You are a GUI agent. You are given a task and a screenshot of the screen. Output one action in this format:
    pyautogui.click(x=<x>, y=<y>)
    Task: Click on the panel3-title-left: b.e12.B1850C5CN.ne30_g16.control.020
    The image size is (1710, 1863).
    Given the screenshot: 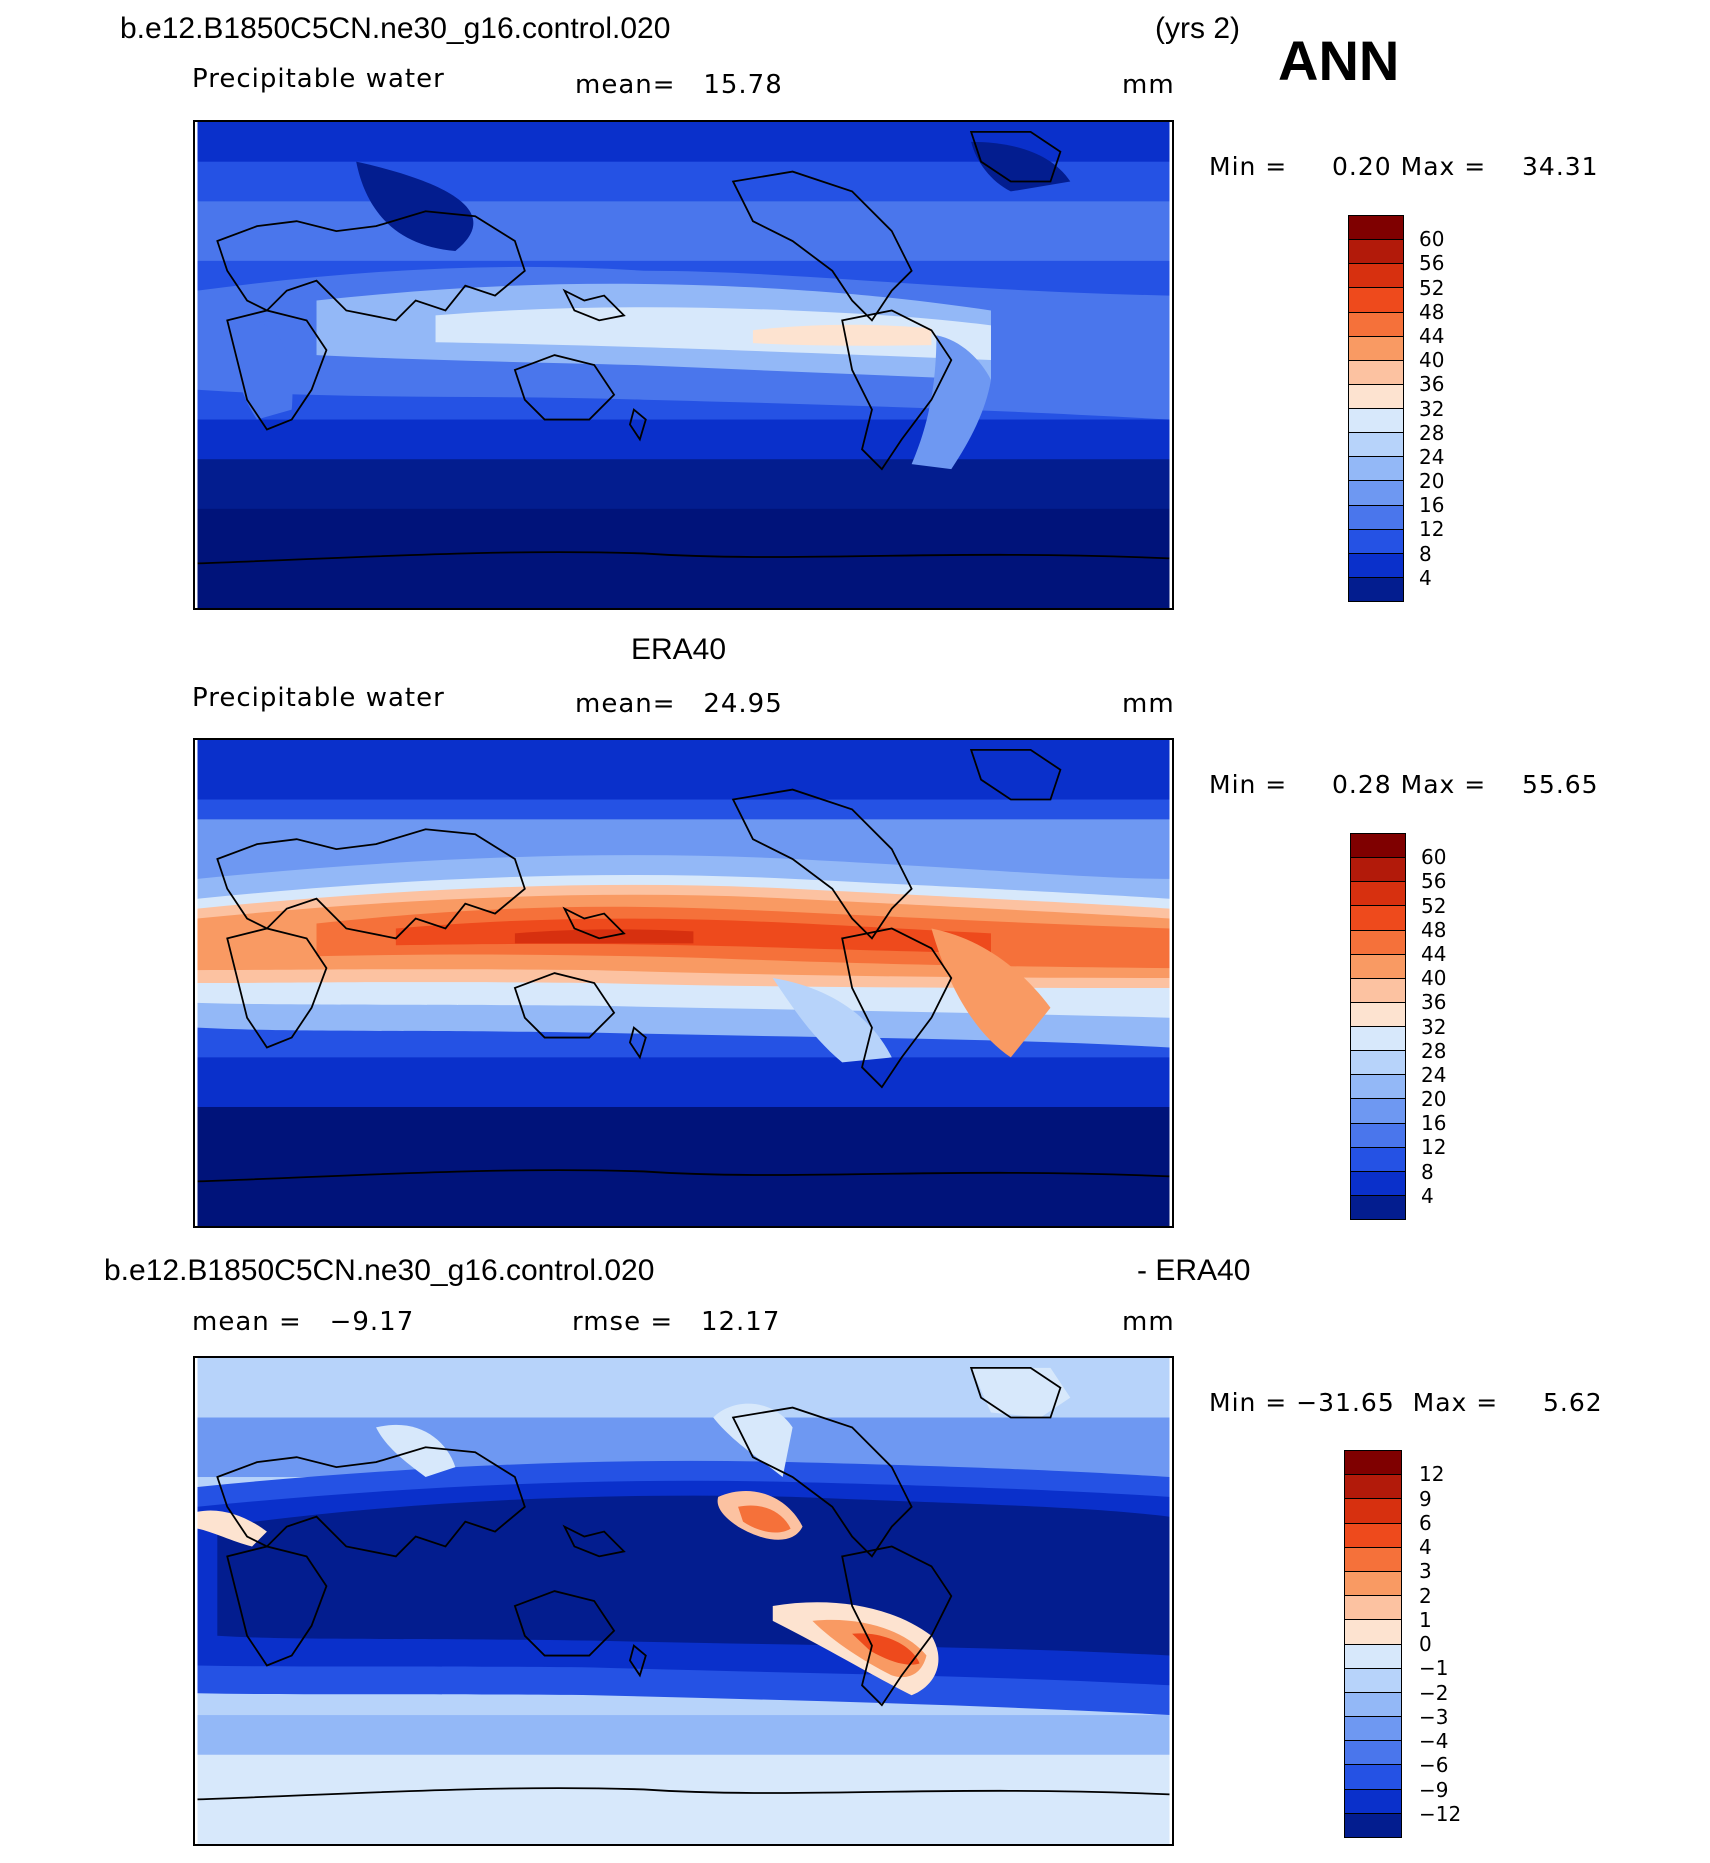 What is the action you would take?
    pyautogui.click(x=379, y=1270)
    